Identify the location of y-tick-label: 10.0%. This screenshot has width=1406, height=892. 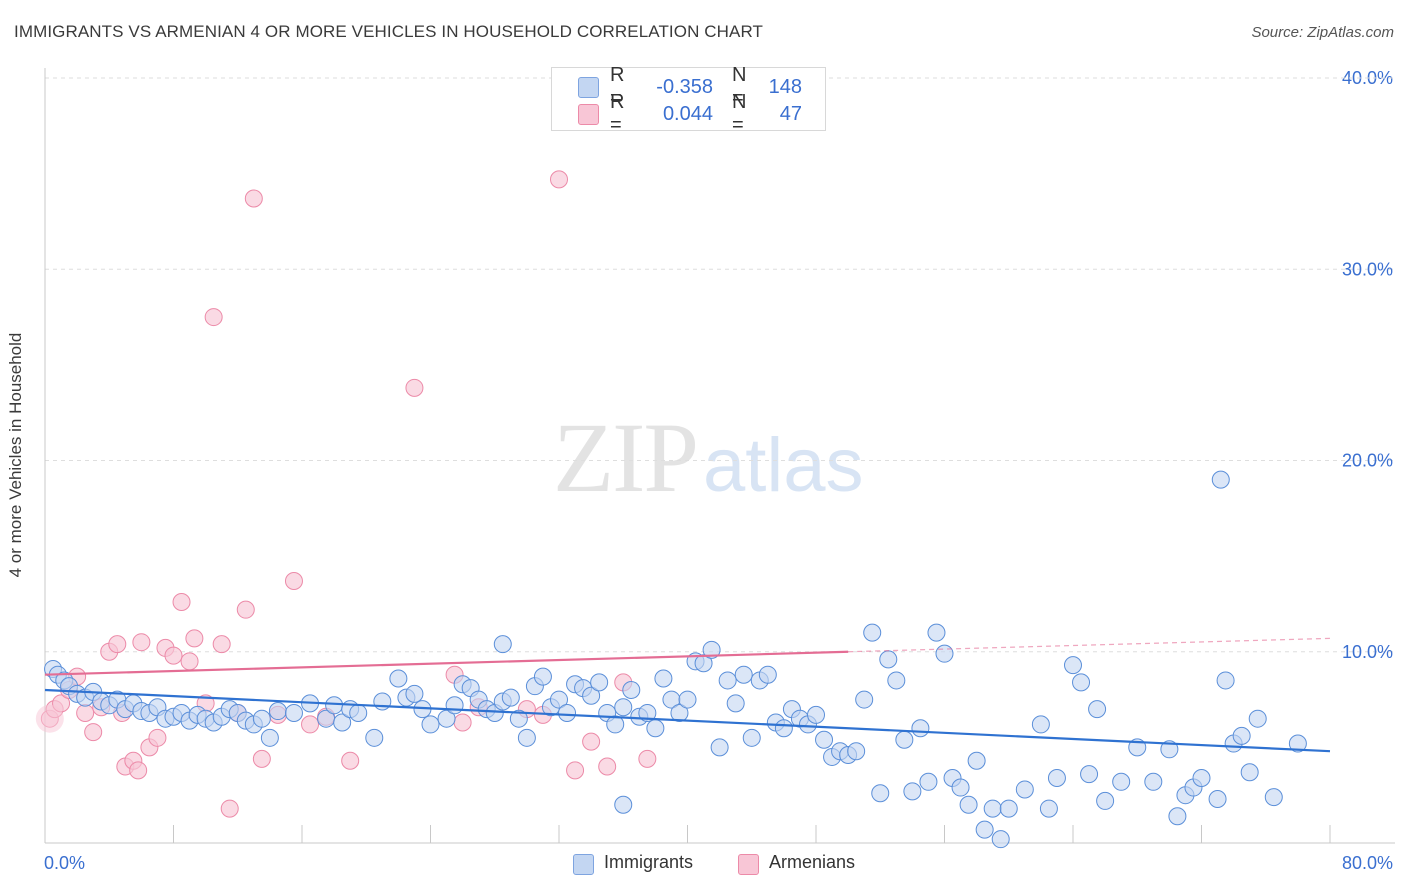
(1367, 652).